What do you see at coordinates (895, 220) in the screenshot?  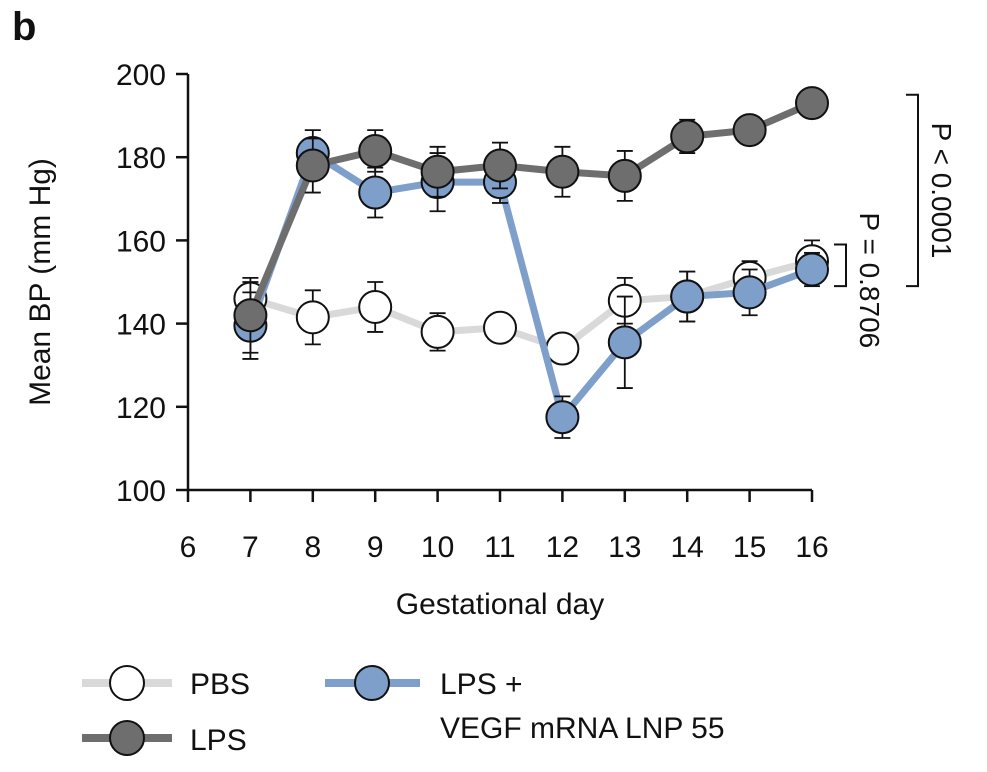 I see `annotation-layer: P < 0.0001 P = 0.8706` at bounding box center [895, 220].